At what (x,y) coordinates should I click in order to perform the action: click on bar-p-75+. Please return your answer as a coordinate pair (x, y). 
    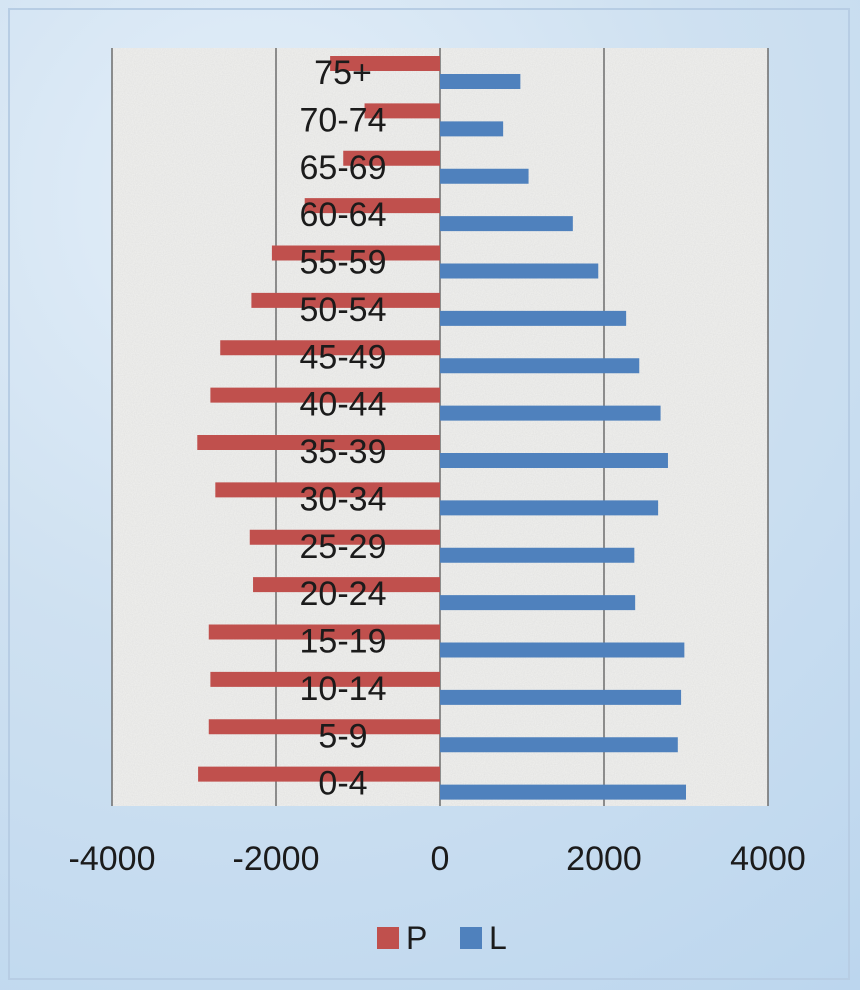
    Looking at the image, I should click on (385, 63).